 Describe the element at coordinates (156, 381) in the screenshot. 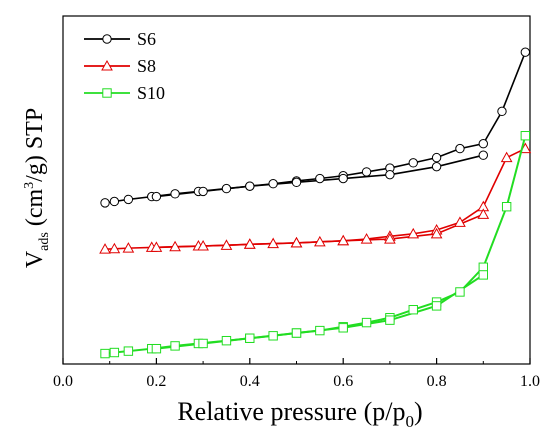

I see `x-tick-label: 0.2` at that location.